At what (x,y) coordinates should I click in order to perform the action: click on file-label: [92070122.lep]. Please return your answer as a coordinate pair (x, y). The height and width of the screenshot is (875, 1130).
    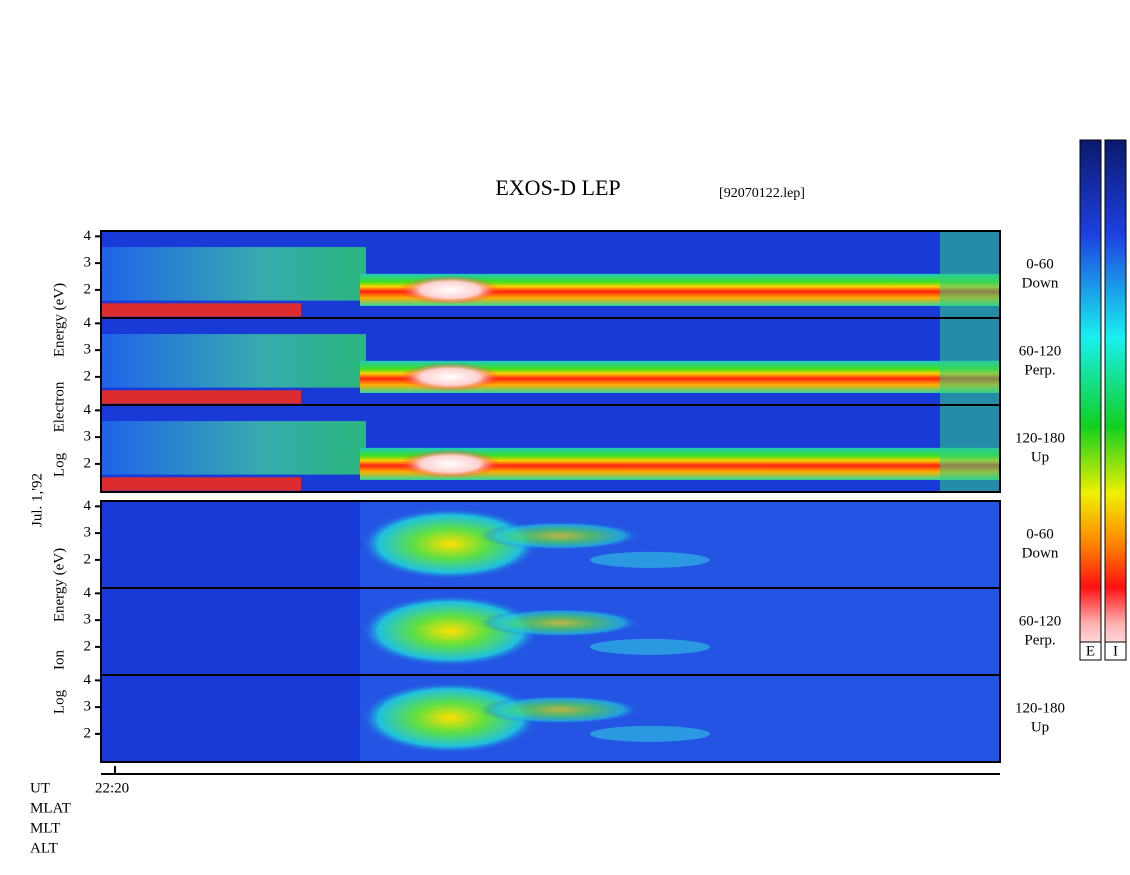
    Looking at the image, I should click on (762, 193).